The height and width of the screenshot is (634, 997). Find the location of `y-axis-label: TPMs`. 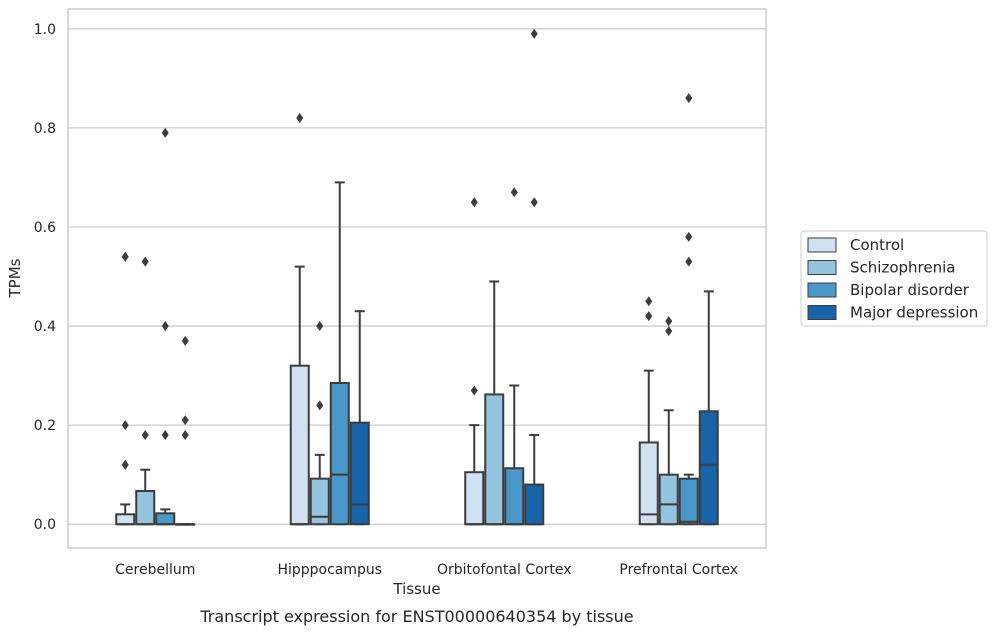

y-axis-label: TPMs is located at coordinates (15, 278).